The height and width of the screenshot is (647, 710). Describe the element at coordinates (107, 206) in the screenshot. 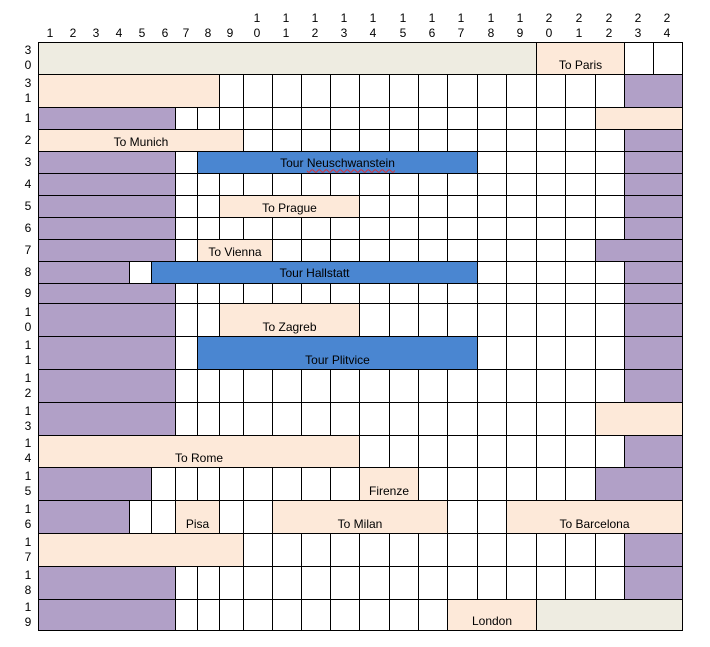

I see `filled-cell-r5-purple` at that location.